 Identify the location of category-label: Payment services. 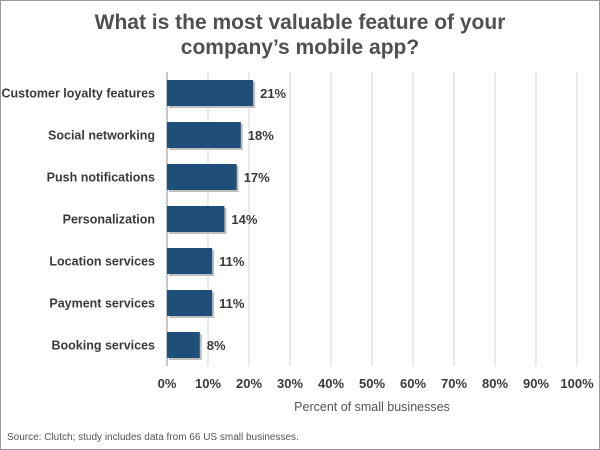
(102, 304).